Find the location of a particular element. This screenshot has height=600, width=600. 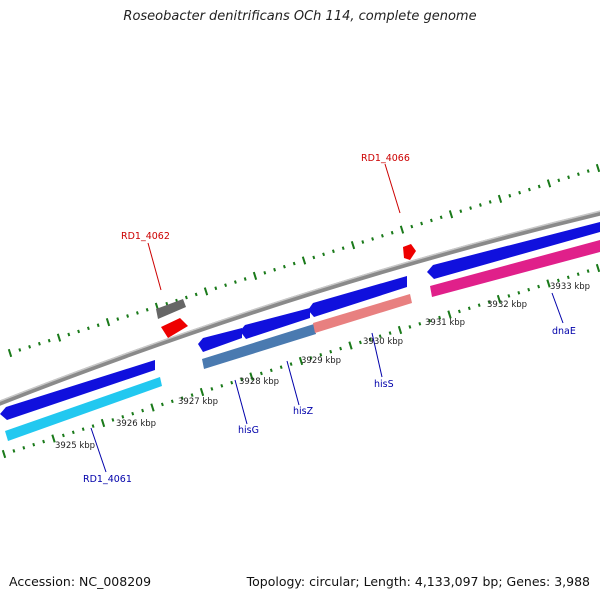

label-hisZ: hisZ is located at coordinates (303, 411).